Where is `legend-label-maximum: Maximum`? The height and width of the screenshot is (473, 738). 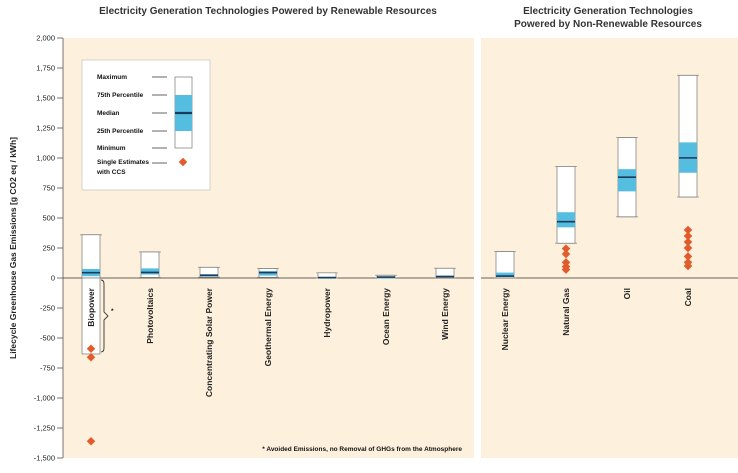
legend-label-maximum: Maximum is located at coordinates (112, 77).